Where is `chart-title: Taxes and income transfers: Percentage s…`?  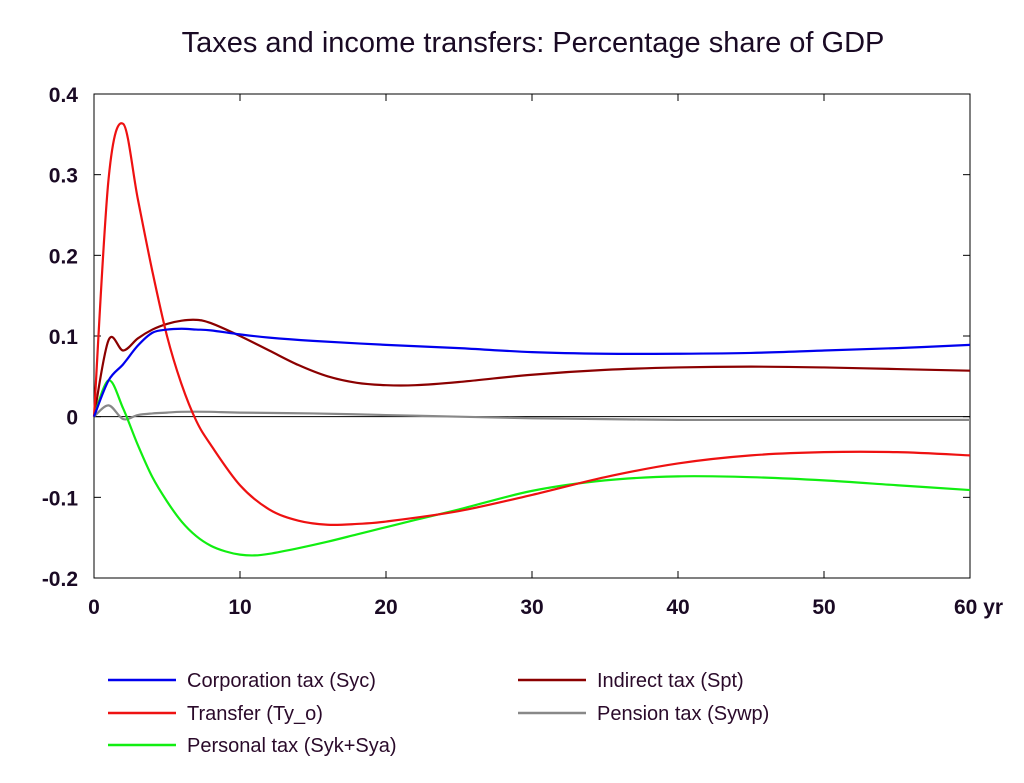 chart-title: Taxes and income transfers: Percentage s… is located at coordinates (533, 43).